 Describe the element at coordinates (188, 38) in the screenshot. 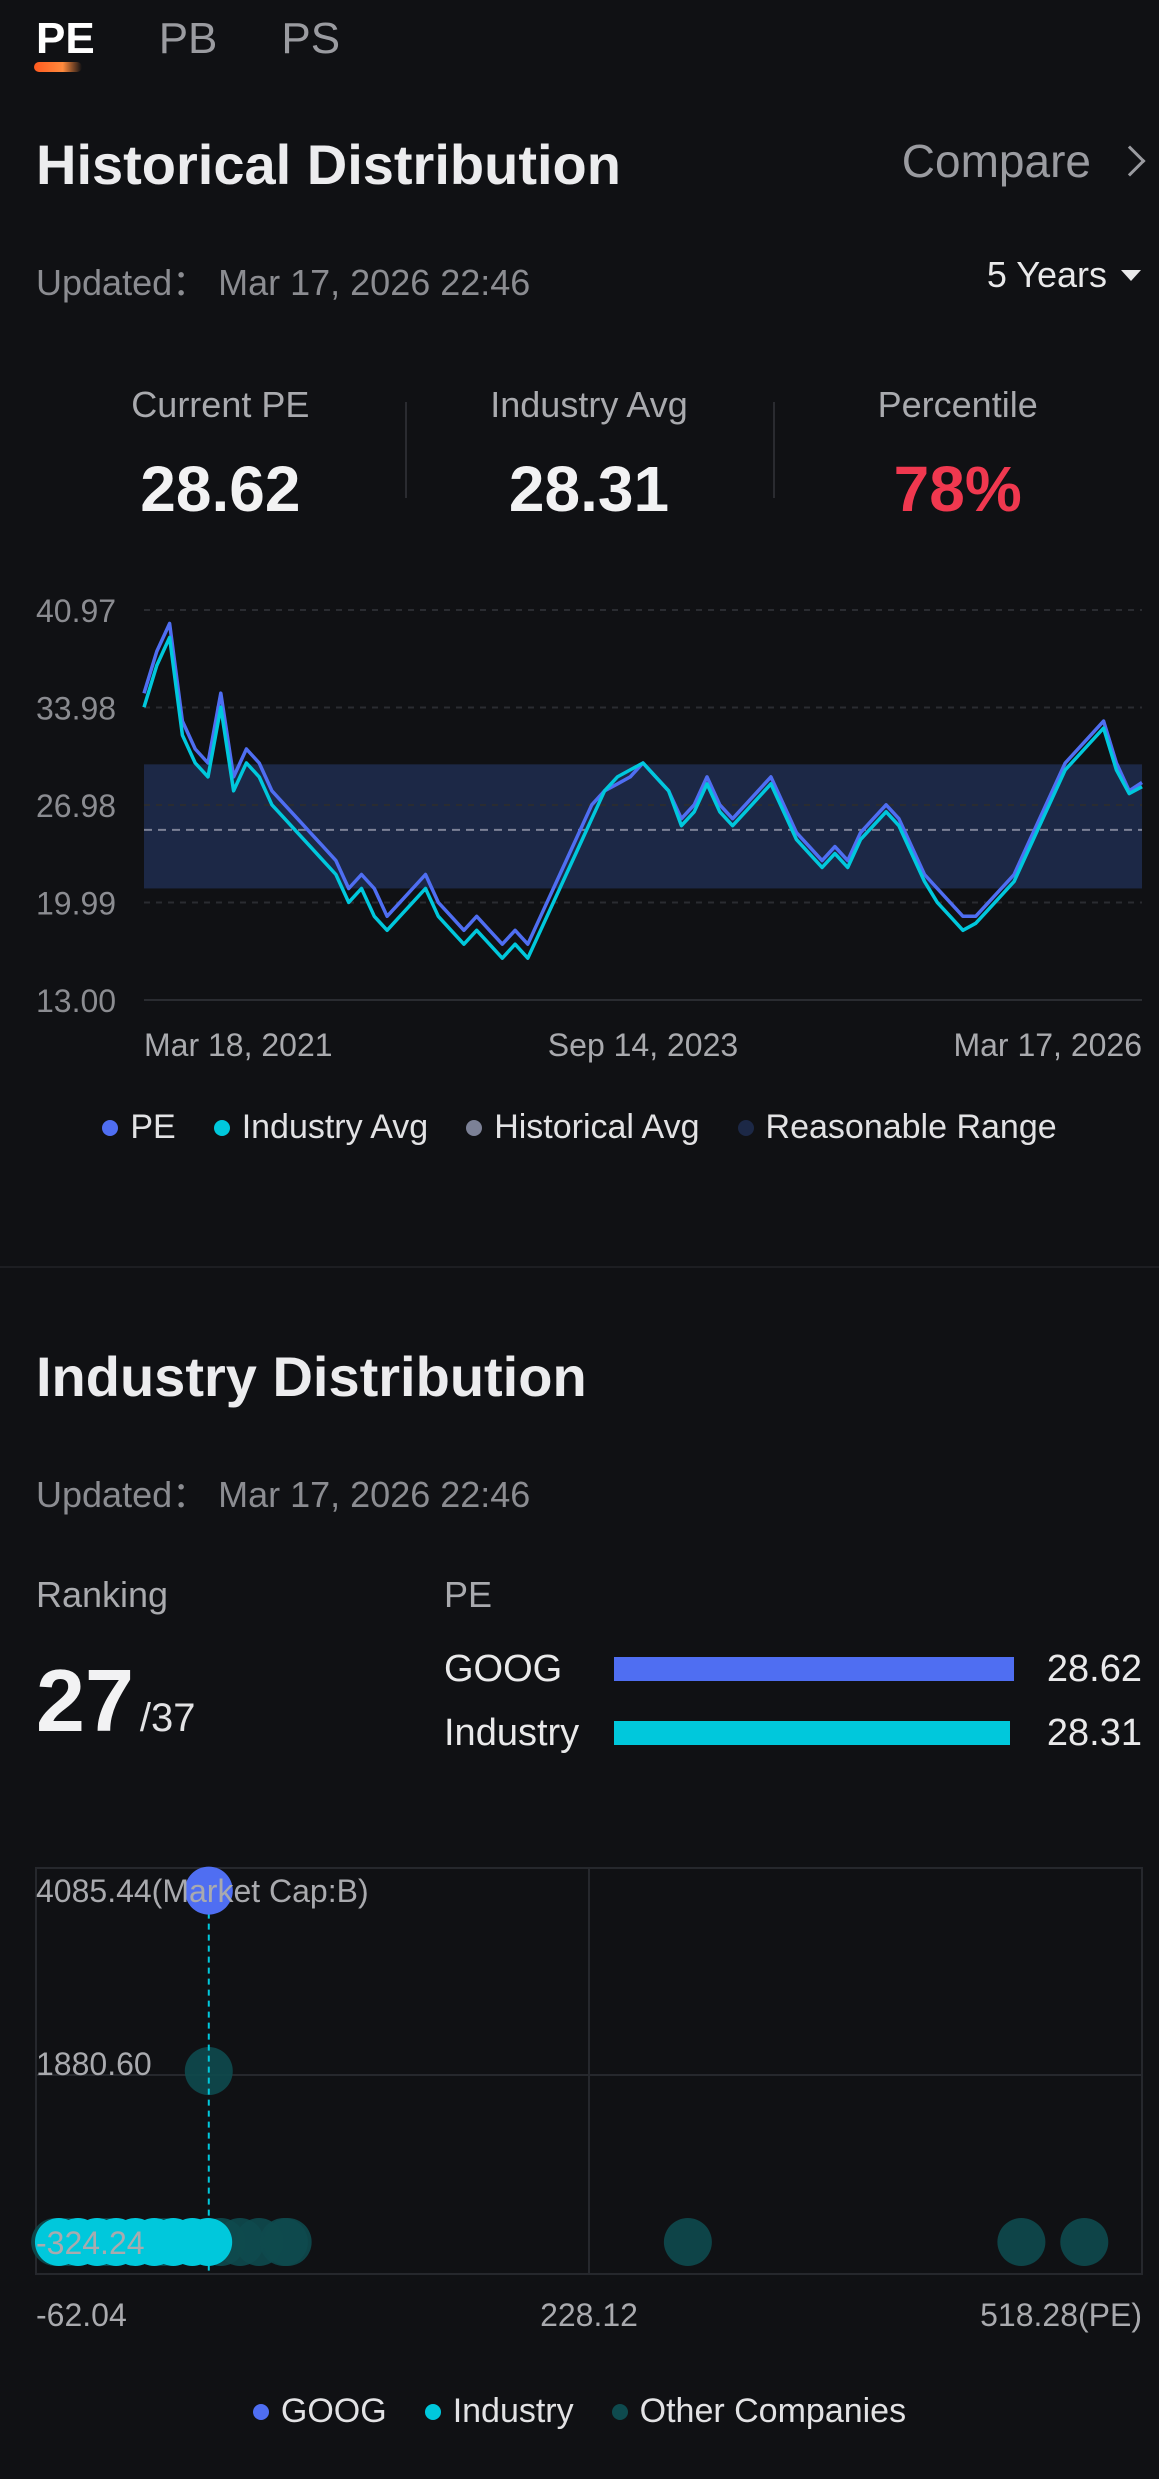

I see `tab-pb: PB` at that location.